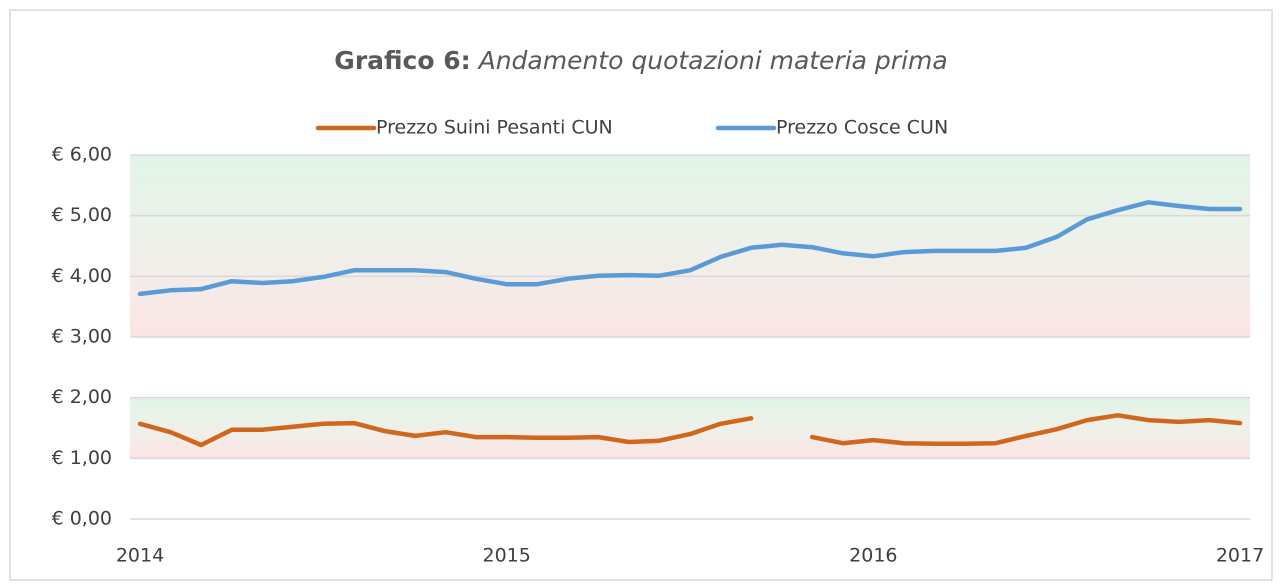  I want to click on title-prefix: Grafico 6:, so click(402, 60).